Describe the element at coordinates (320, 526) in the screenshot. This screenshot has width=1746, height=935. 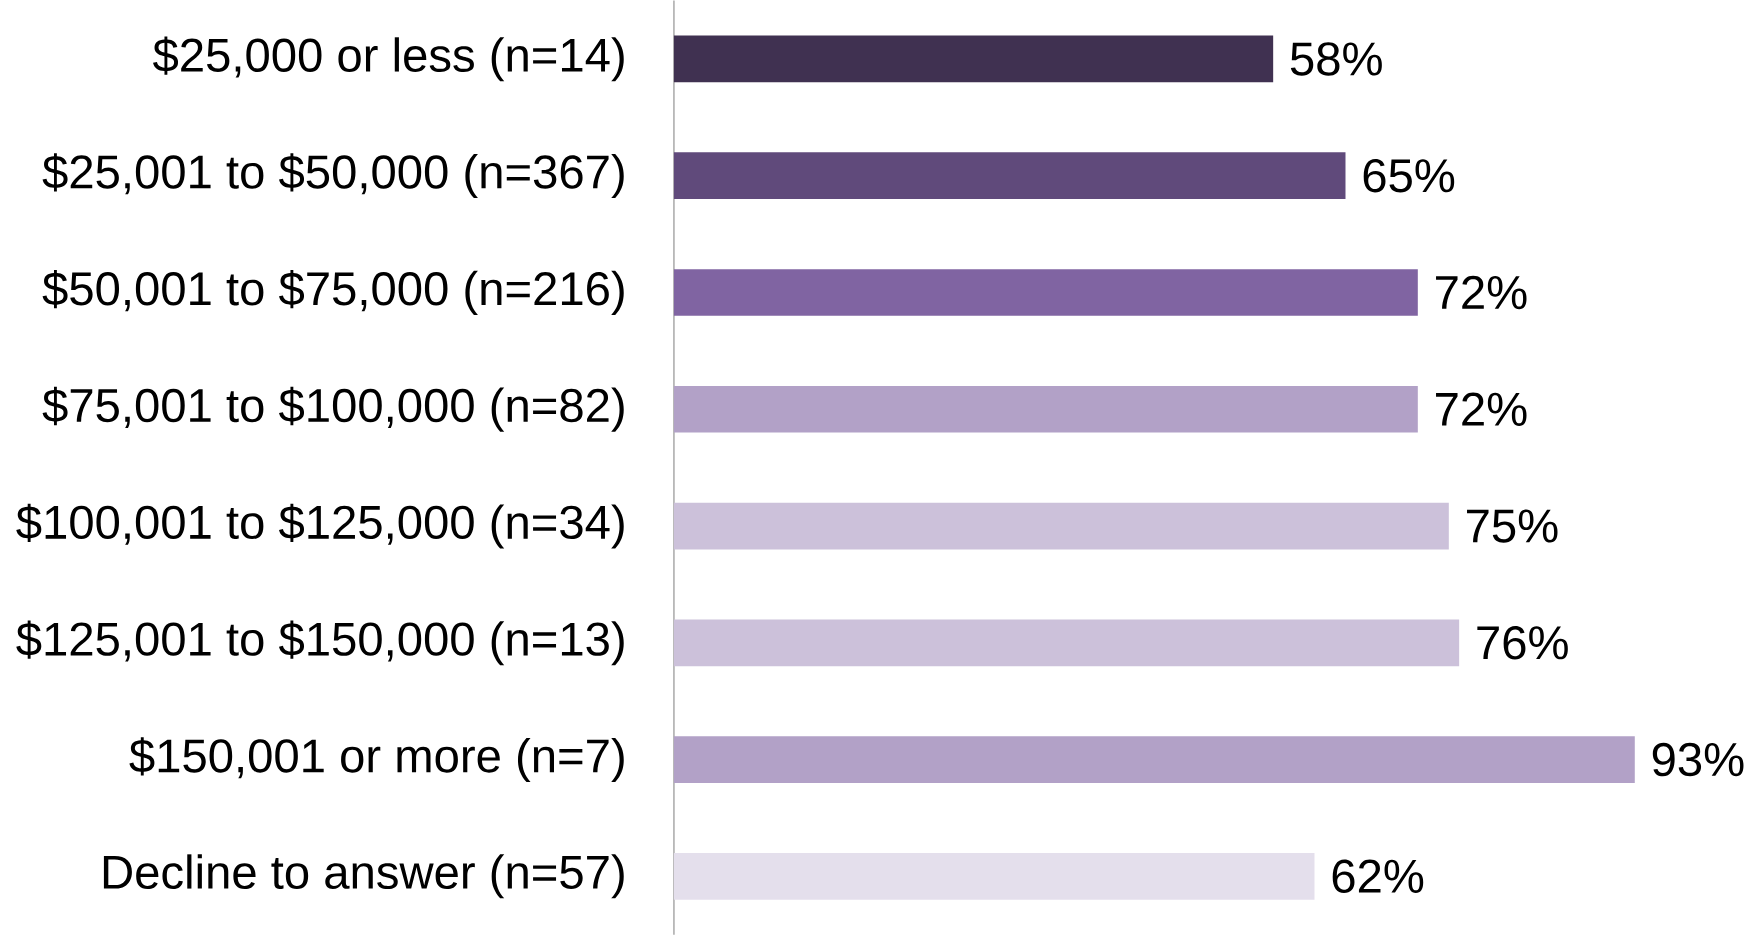
I see `y-tick-label: $100,001 to $125,000 (n=34)` at that location.